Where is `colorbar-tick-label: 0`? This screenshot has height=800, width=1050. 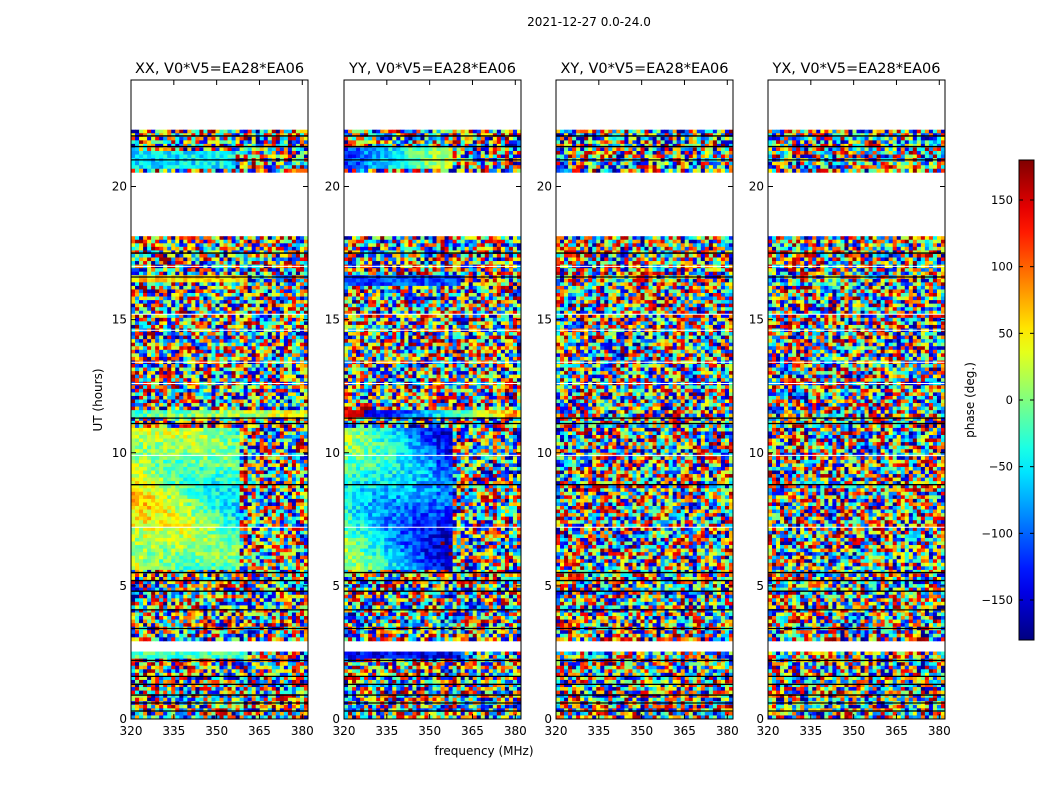
colorbar-tick-label: 0 is located at coordinates (1009, 400).